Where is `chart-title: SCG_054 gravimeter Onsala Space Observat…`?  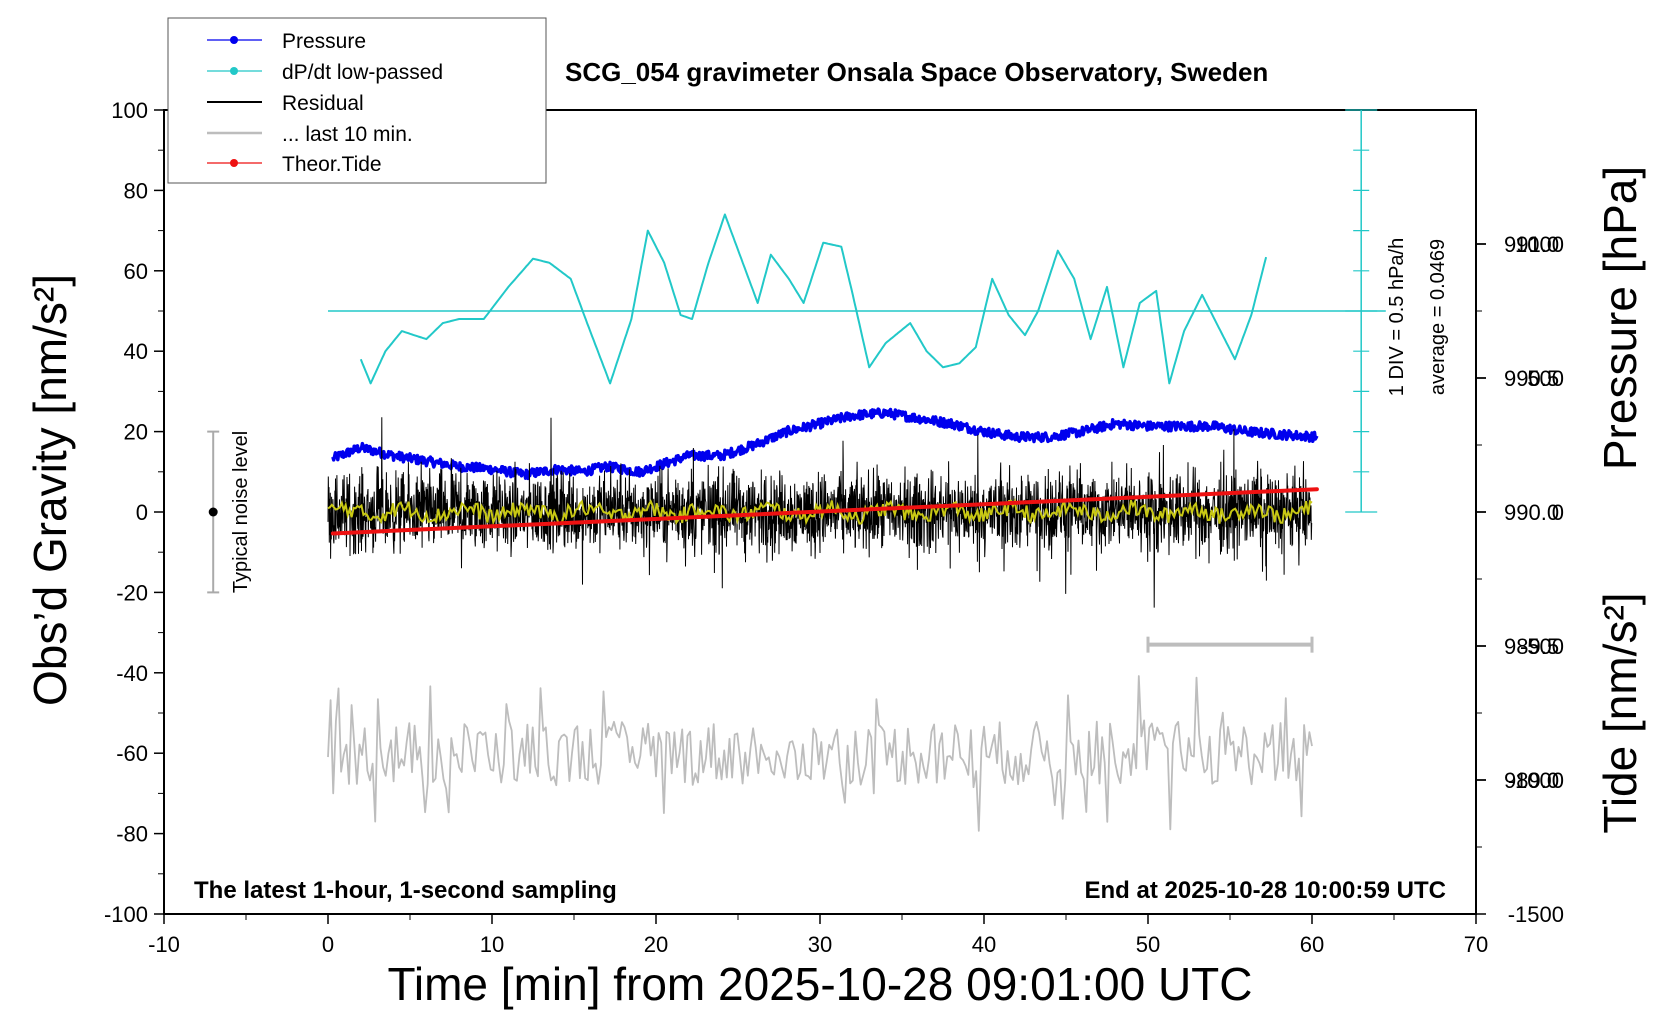
chart-title: SCG_054 gravimeter Onsala Space Observat… is located at coordinates (916, 72).